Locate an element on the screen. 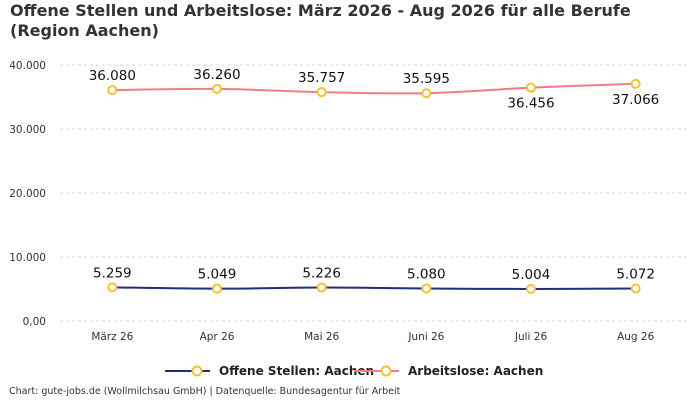 This screenshot has height=400, width=700. legend-item: Arbeitslose: Aachen is located at coordinates (448, 371).